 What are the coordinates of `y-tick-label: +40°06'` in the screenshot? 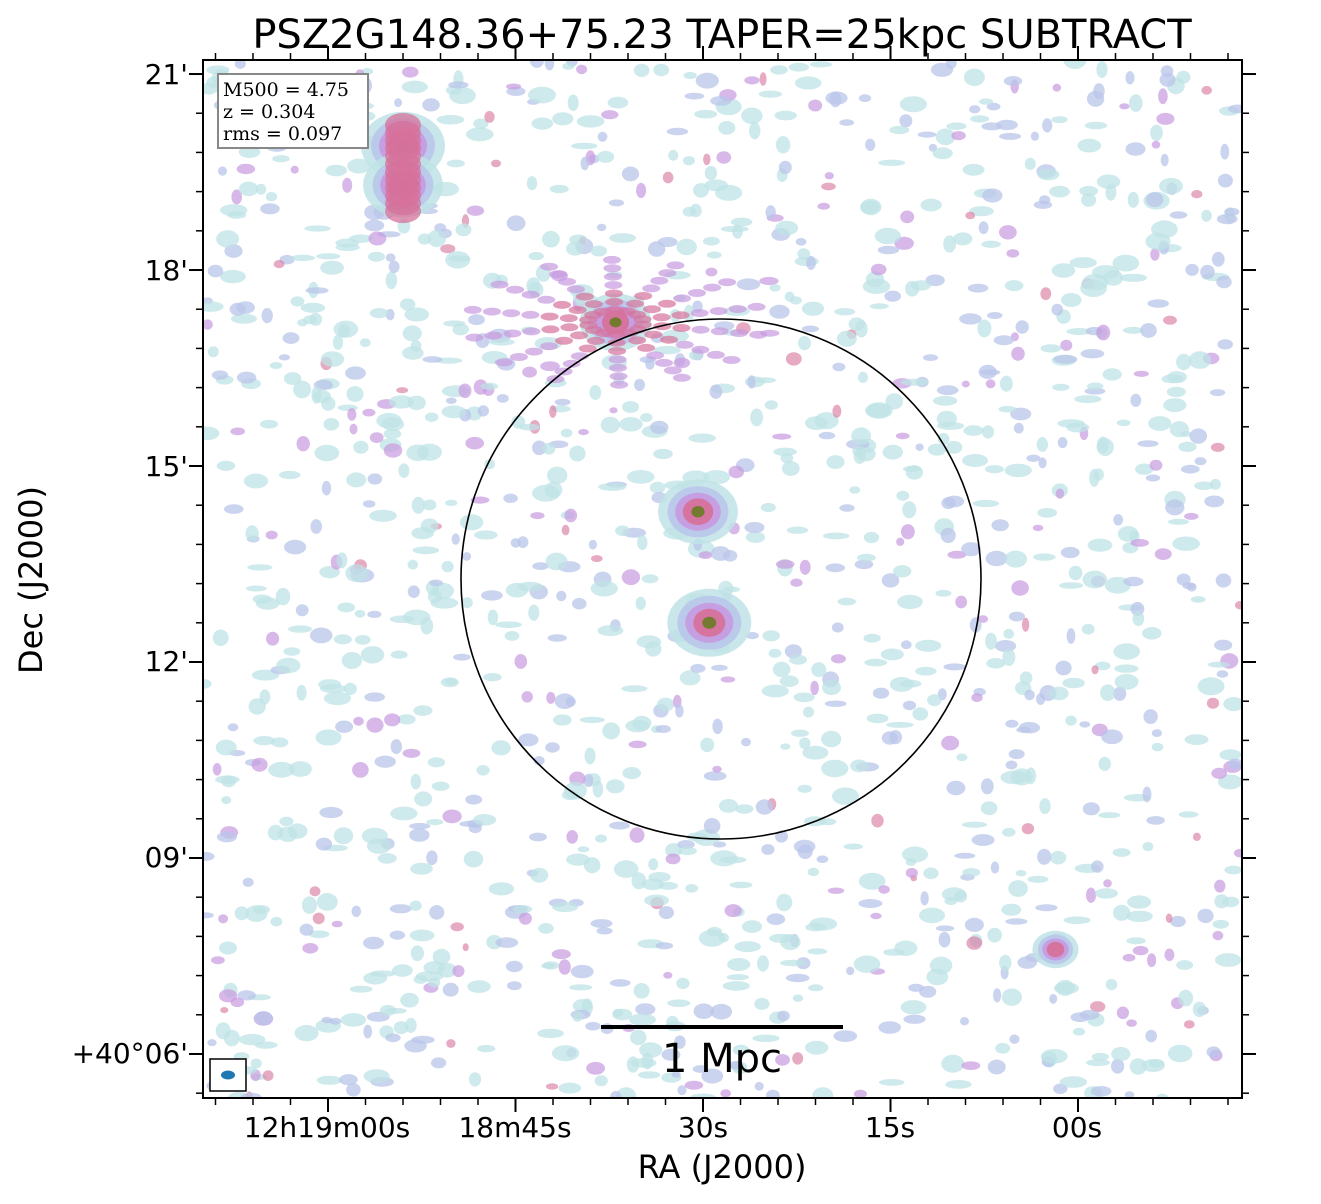 It's located at (130, 1053).